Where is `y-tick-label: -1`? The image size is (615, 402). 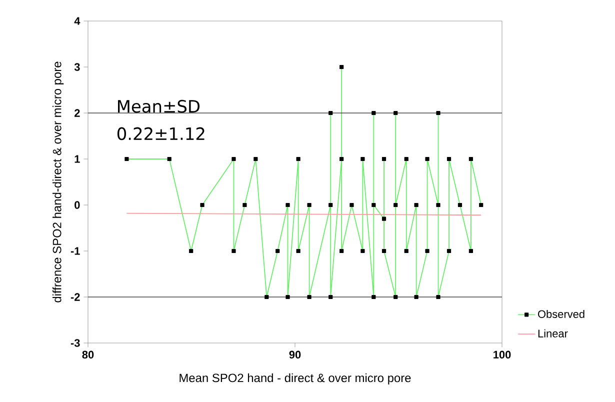
y-tick-label: -1 is located at coordinates (75, 251).